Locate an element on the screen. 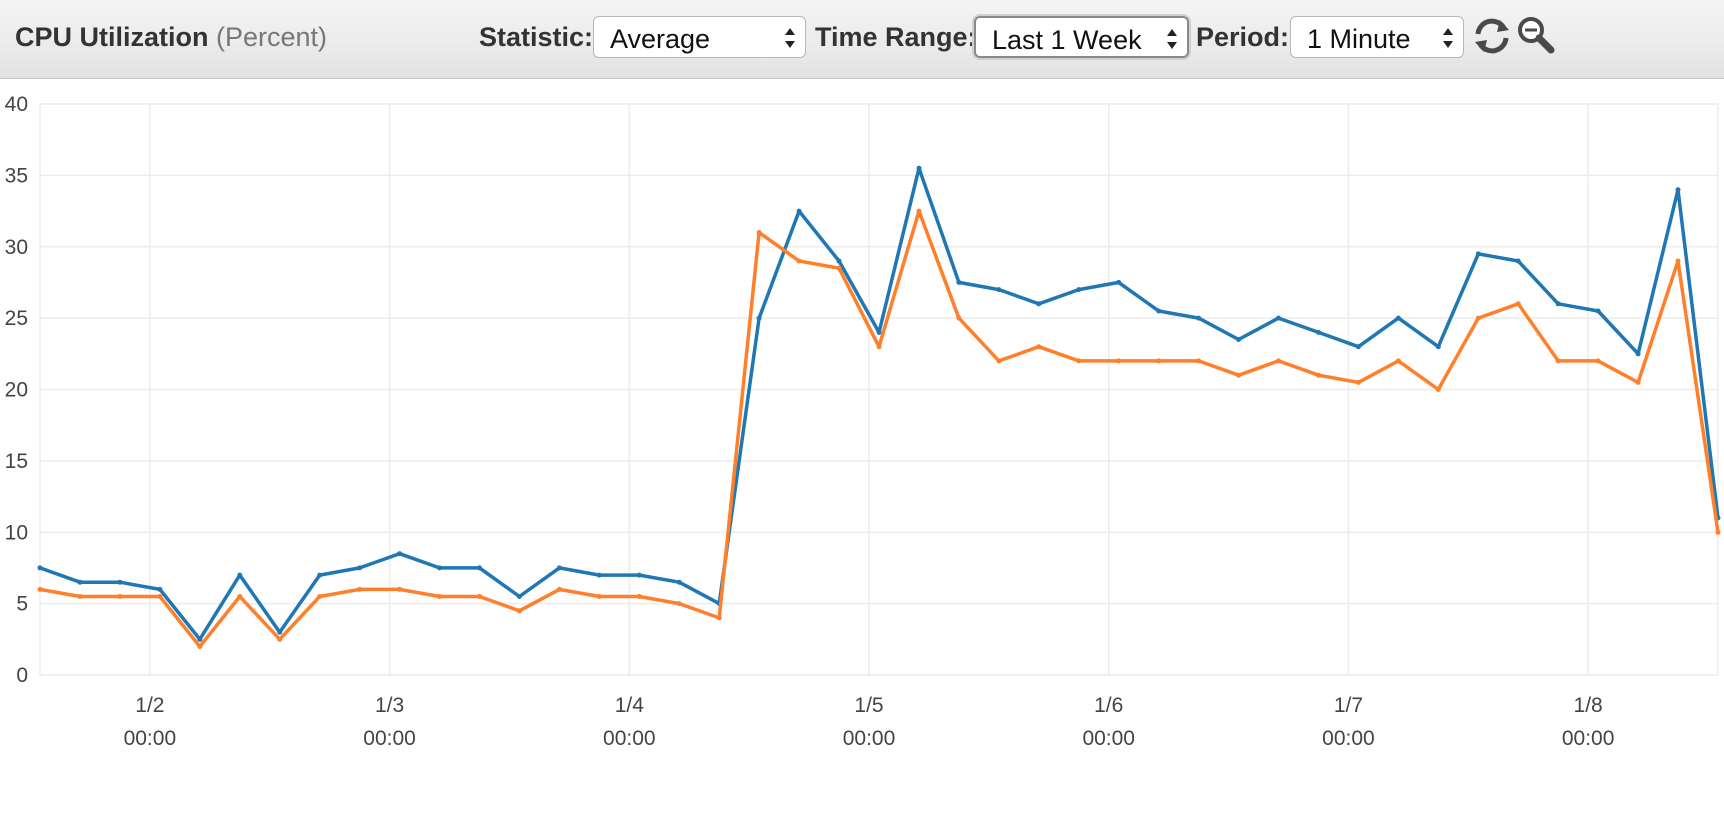 Image resolution: width=1724 pixels, height=832 pixels. x-tick-date: 1/5 is located at coordinates (868, 705).